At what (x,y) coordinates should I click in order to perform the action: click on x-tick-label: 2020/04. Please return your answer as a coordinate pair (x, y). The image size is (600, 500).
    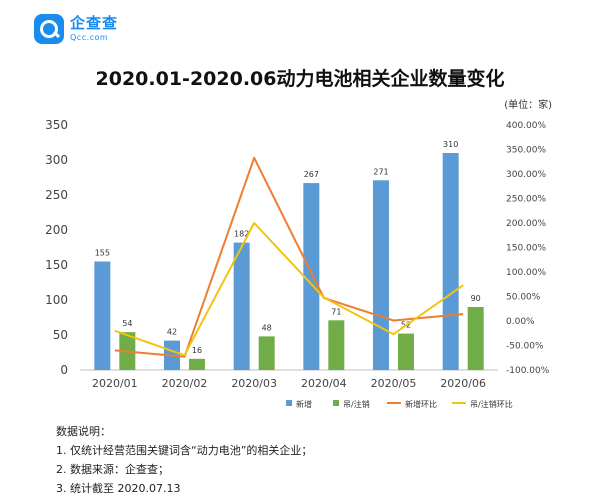
    Looking at the image, I should click on (324, 383).